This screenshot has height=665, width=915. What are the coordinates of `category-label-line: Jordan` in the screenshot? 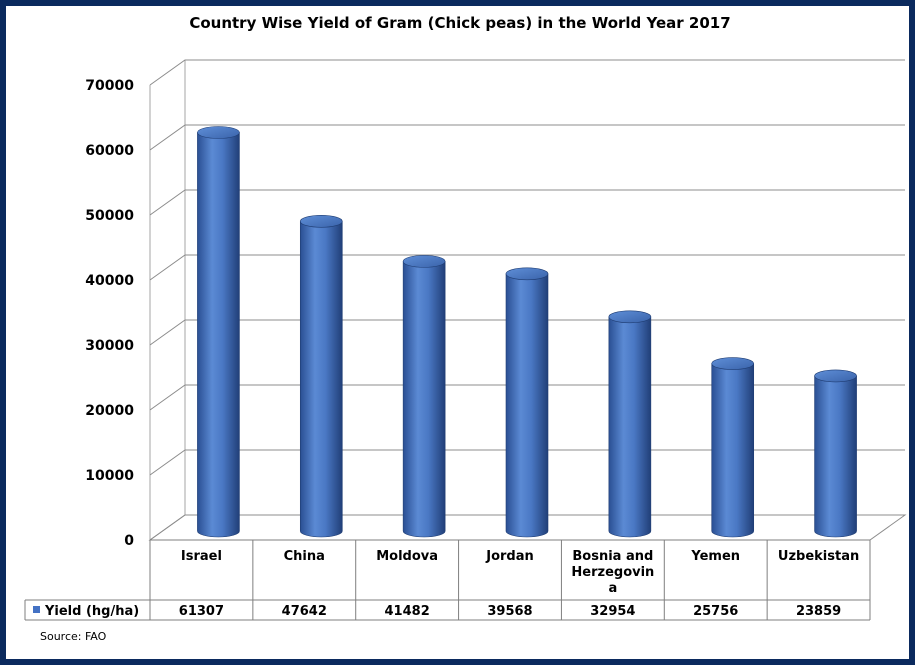 It's located at (509, 556).